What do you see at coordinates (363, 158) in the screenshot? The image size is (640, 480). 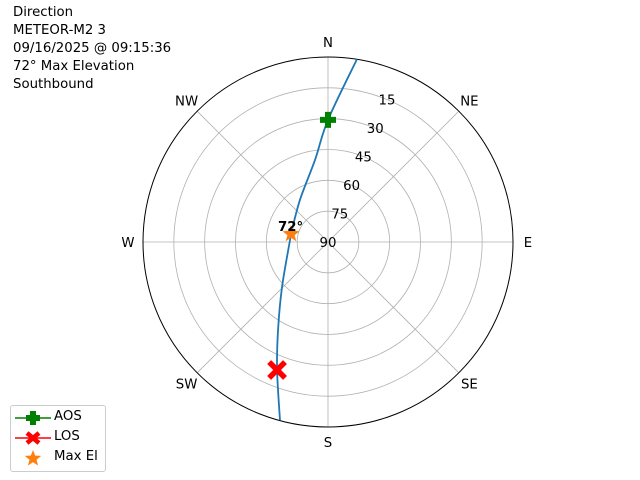 I see `radial-tick-label-45: 45` at bounding box center [363, 158].